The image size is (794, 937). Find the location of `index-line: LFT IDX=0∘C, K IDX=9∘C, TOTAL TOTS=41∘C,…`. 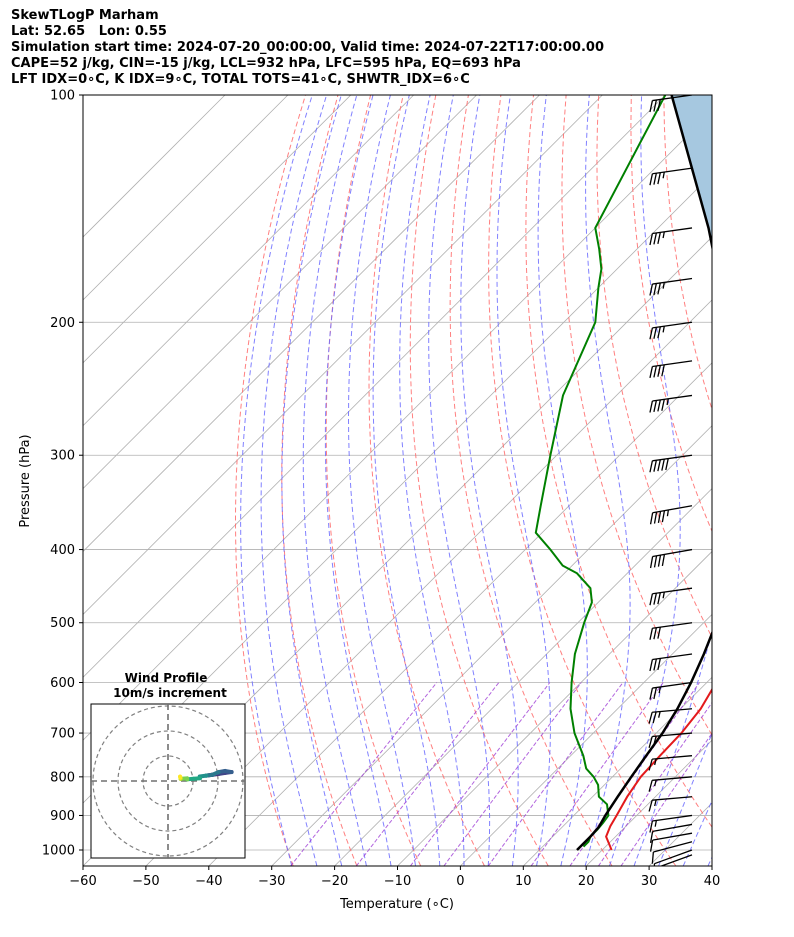

index-line: LFT IDX=0∘C, K IDX=9∘C, TOTAL TOTS=41∘C,… is located at coordinates (240, 79).